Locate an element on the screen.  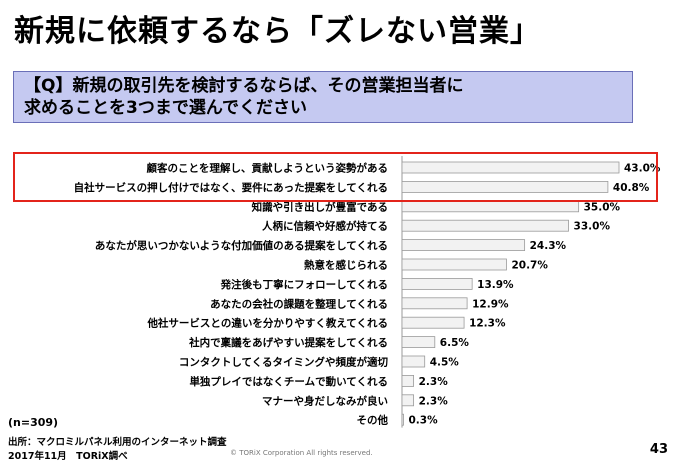
category-label-2: 知識や引き出しが豊富である is located at coordinates (320, 206).